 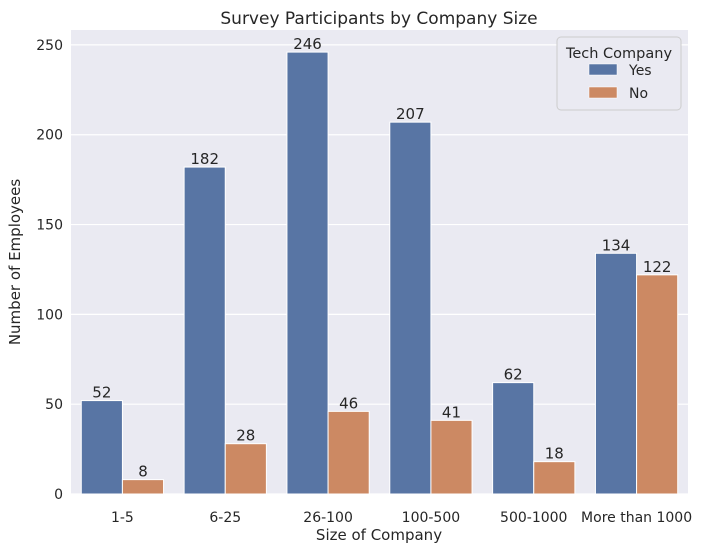 I want to click on bar-value-label: 46, so click(x=348, y=403).